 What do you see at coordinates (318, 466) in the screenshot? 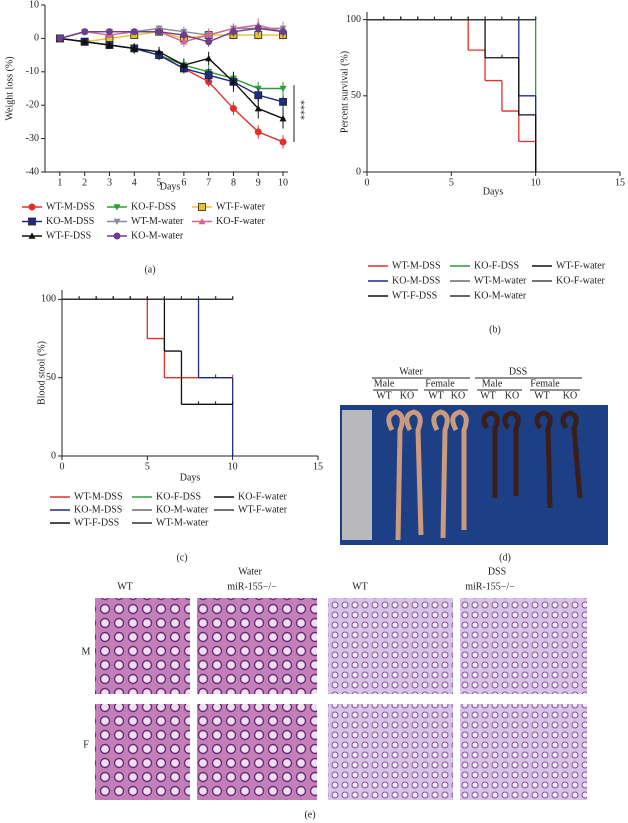
I see `x-tick-label: 15` at bounding box center [318, 466].